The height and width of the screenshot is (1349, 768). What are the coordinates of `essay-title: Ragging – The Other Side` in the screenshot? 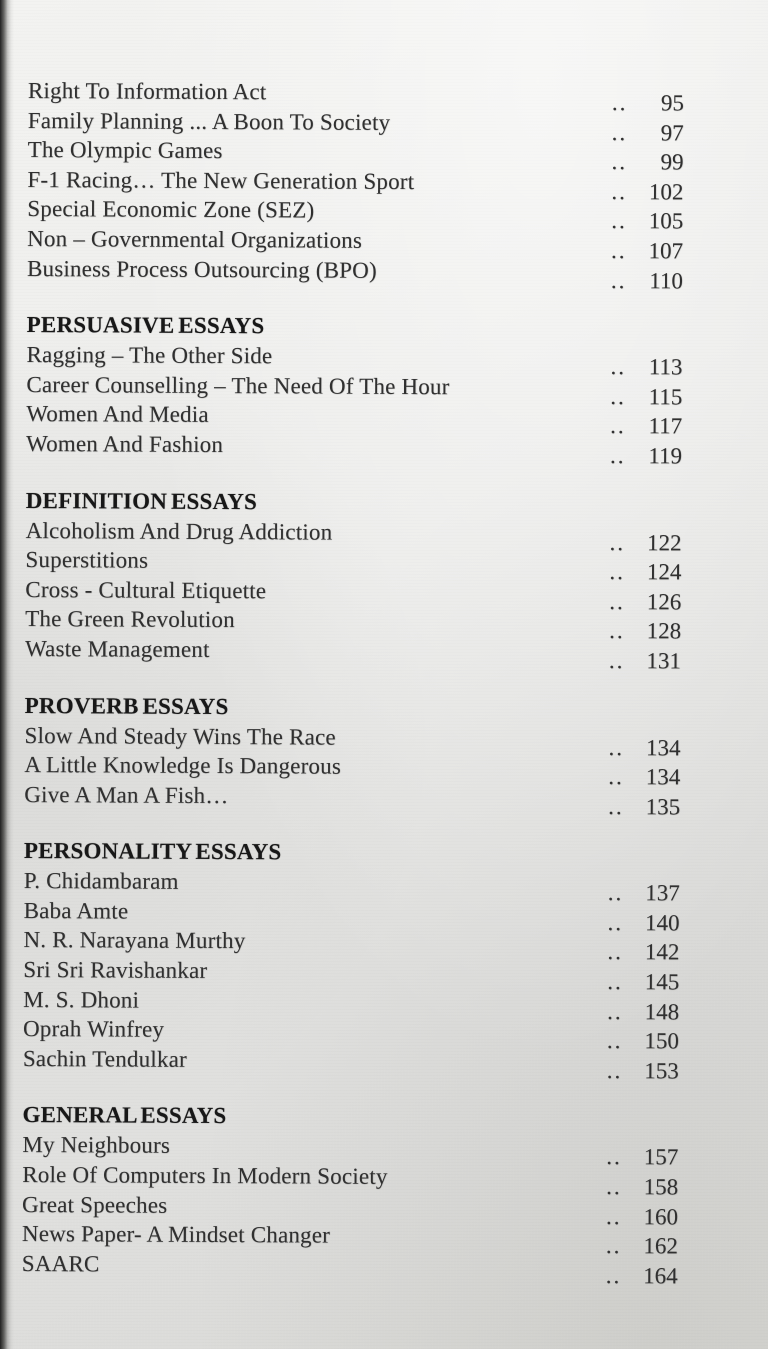 It's located at (149, 355).